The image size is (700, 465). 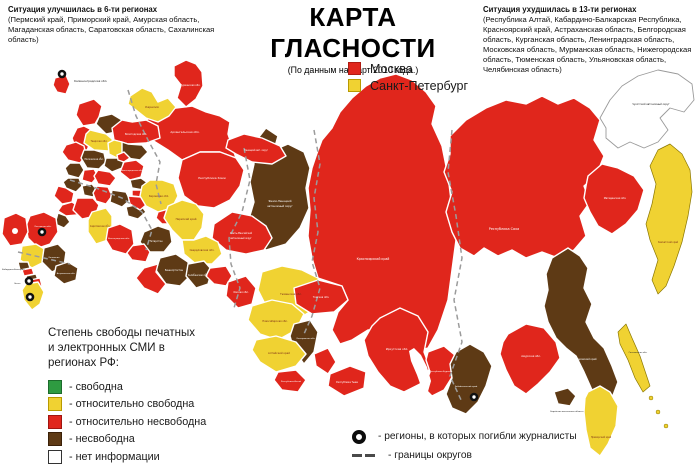 What do you see at coordinates (419, 85) in the screenshot?
I see `spb-label: Санкт-Петербург` at bounding box center [419, 85].